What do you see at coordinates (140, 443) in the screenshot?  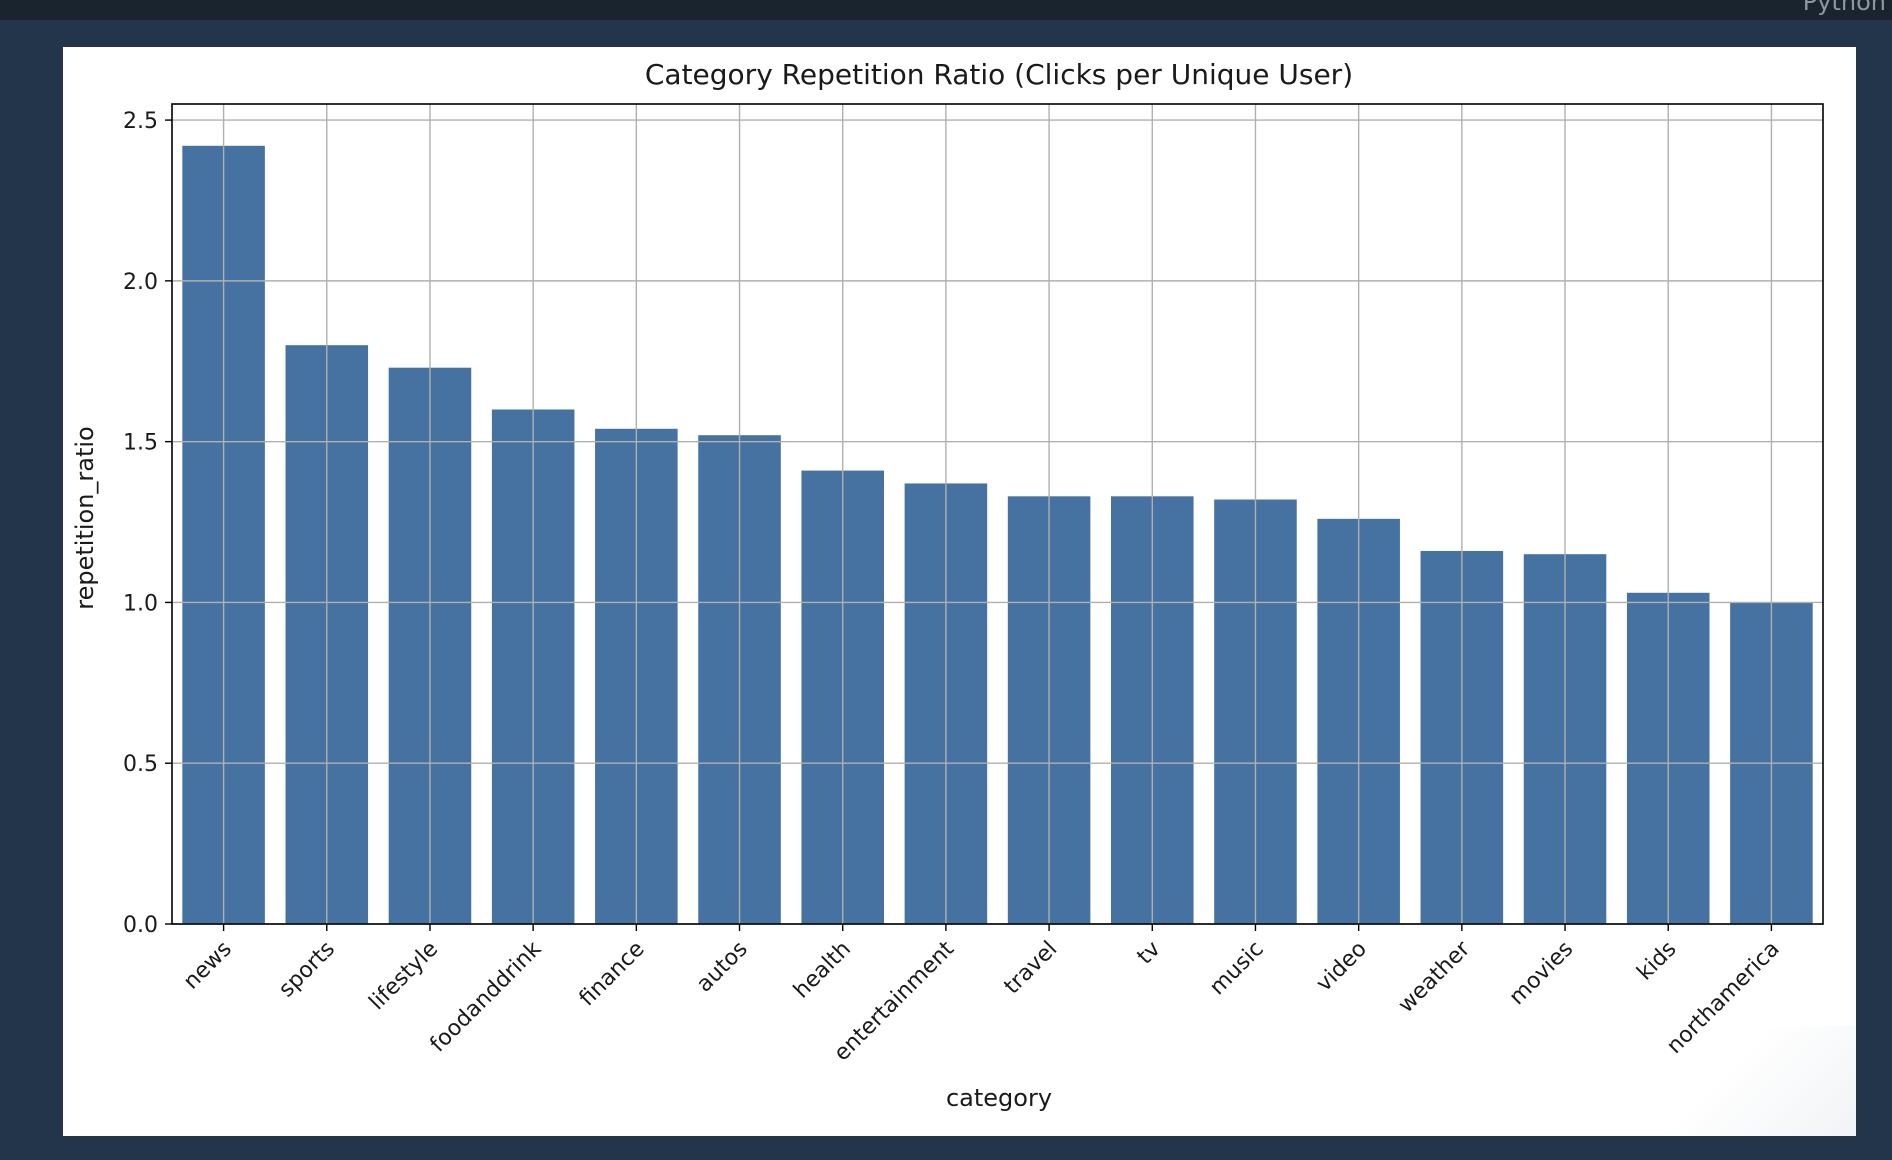 I see `y-tick-label: 1.5` at bounding box center [140, 443].